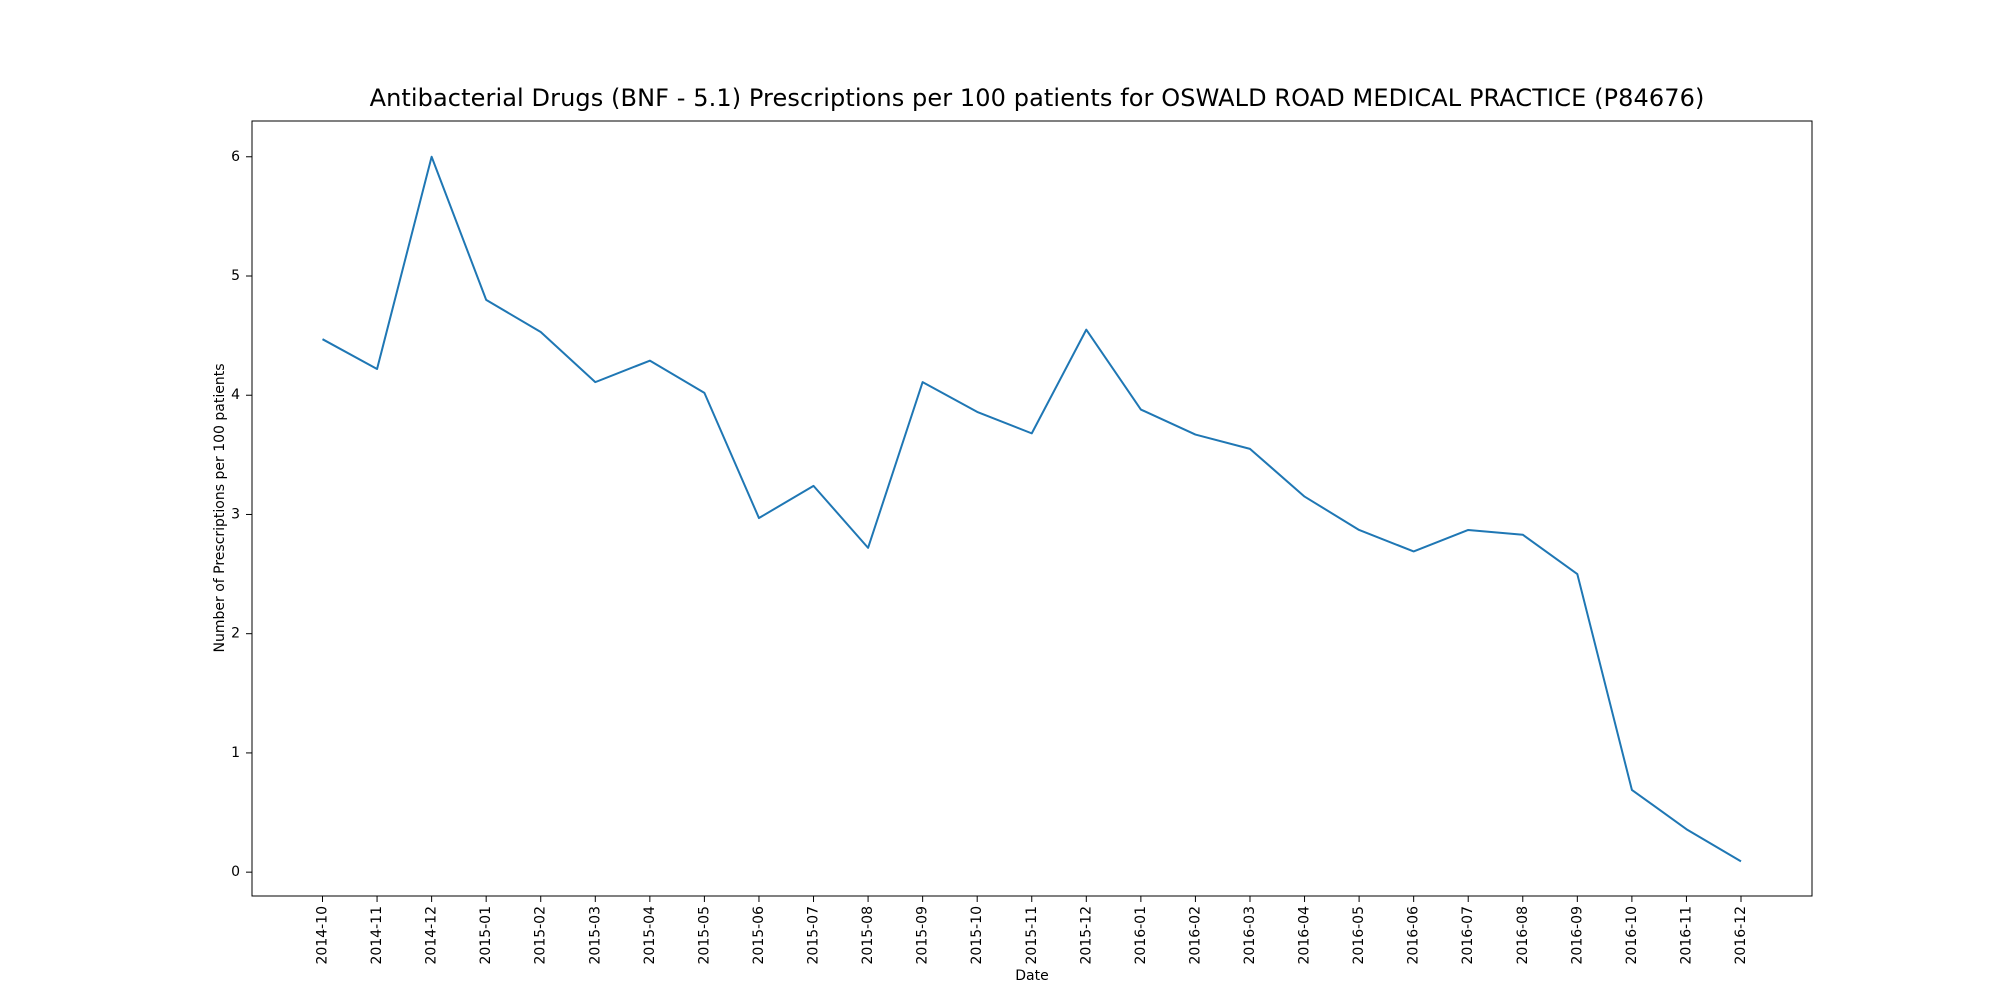 This screenshot has width=2000, height=1004. I want to click on x-tick-label: 2015-06, so click(759, 935).